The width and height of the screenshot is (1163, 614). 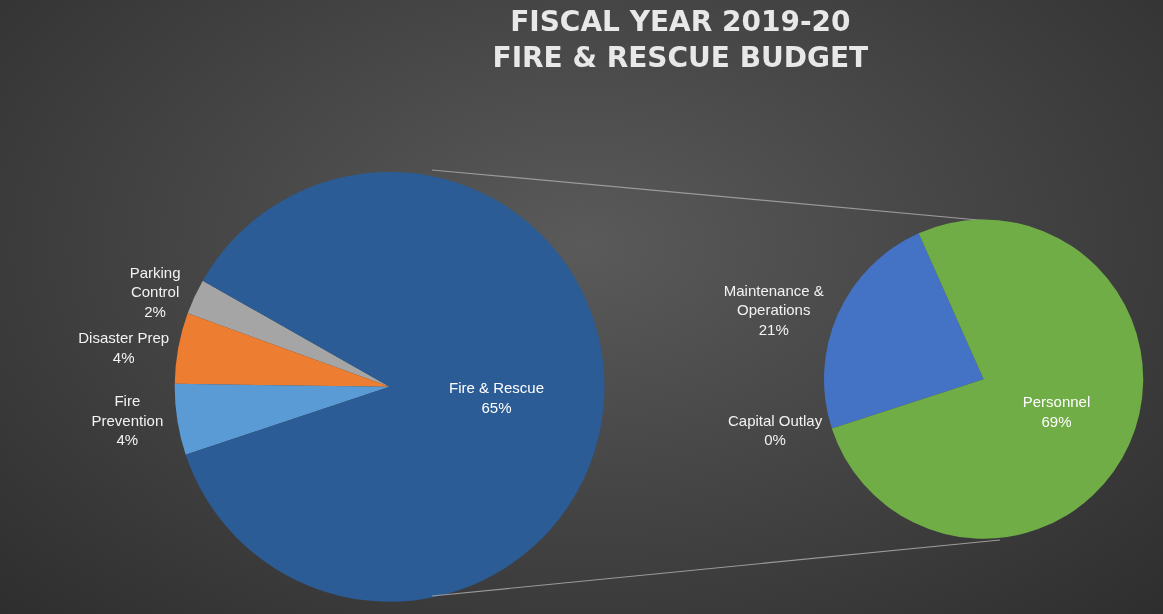 I want to click on text: FISCAL YEAR 2019-20 FIRE & RESCUE BUDGET, so click(x=680, y=39).